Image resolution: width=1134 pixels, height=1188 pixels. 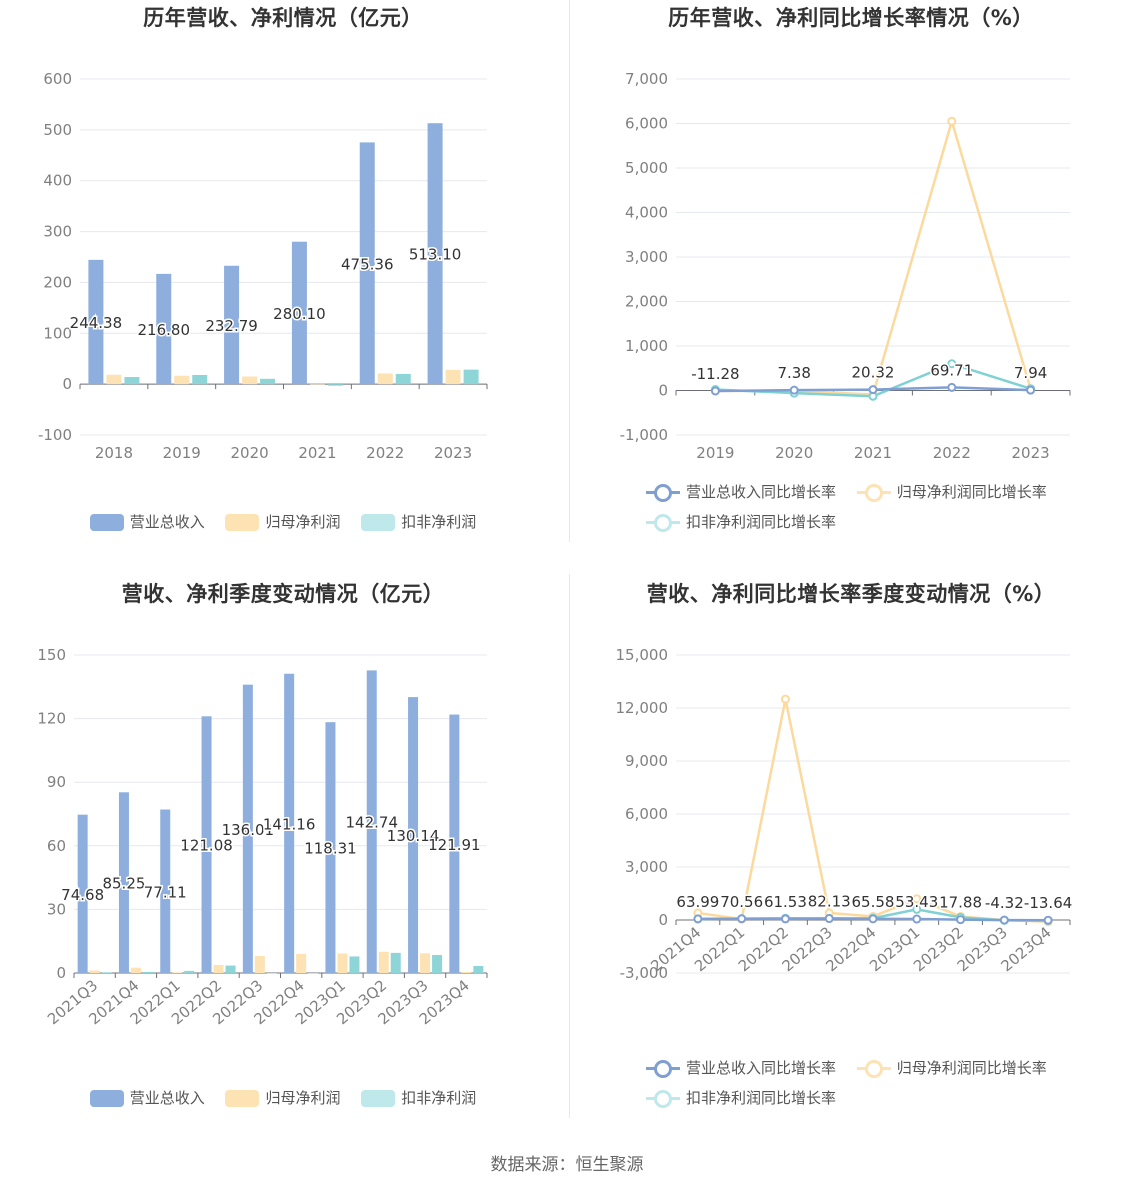 What do you see at coordinates (851, 594) in the screenshot?
I see `chart-title: 营收、净利同比增长率季度变动情况（%）` at bounding box center [851, 594].